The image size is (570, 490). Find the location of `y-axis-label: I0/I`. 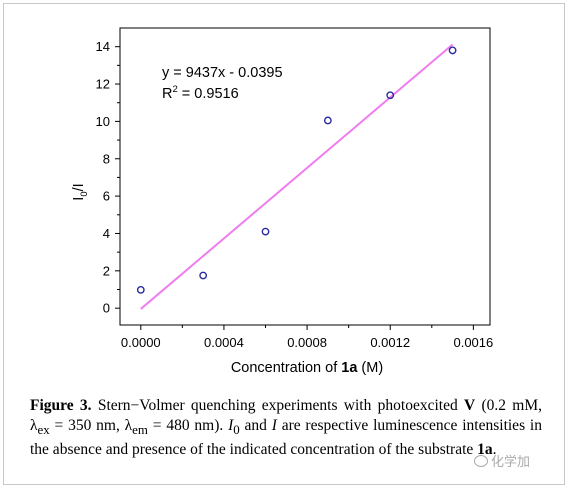

y-axis-label: I0/I is located at coordinates (80, 191).